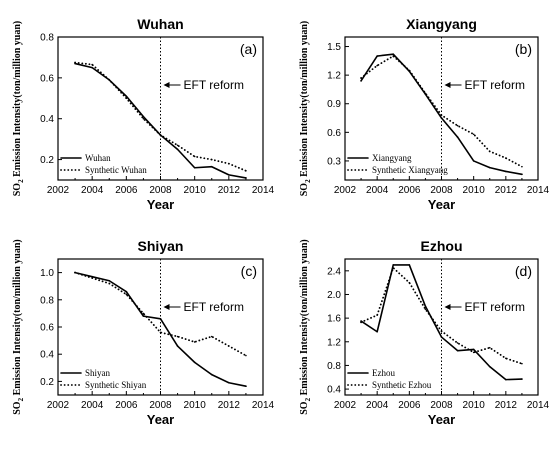 The image size is (550, 460). What do you see at coordinates (334, 104) in the screenshot?
I see `y-tick-label: 0.9` at bounding box center [334, 104].